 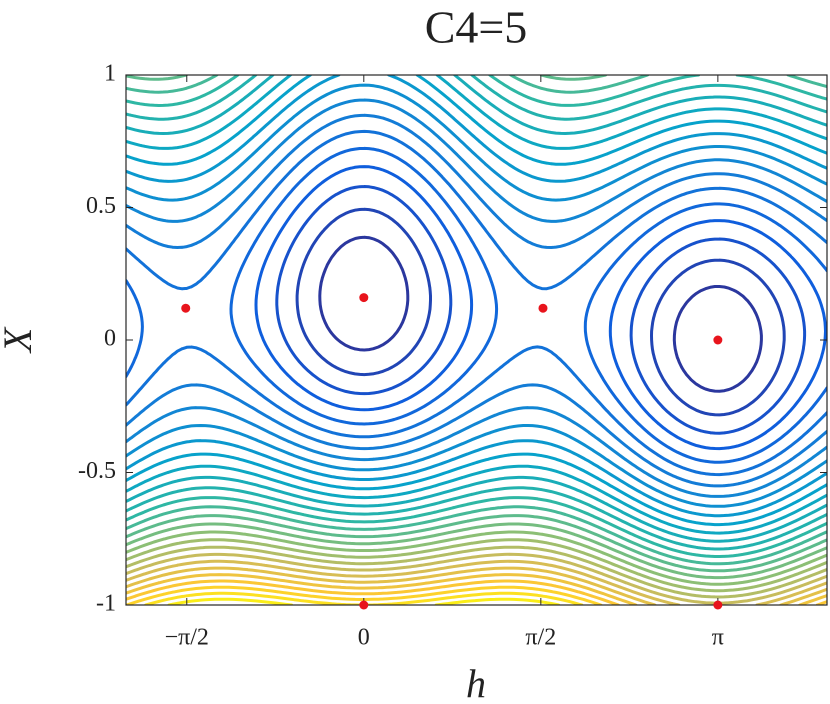 What do you see at coordinates (187, 638) in the screenshot?
I see `x-tick-label: −π/2` at bounding box center [187, 638].